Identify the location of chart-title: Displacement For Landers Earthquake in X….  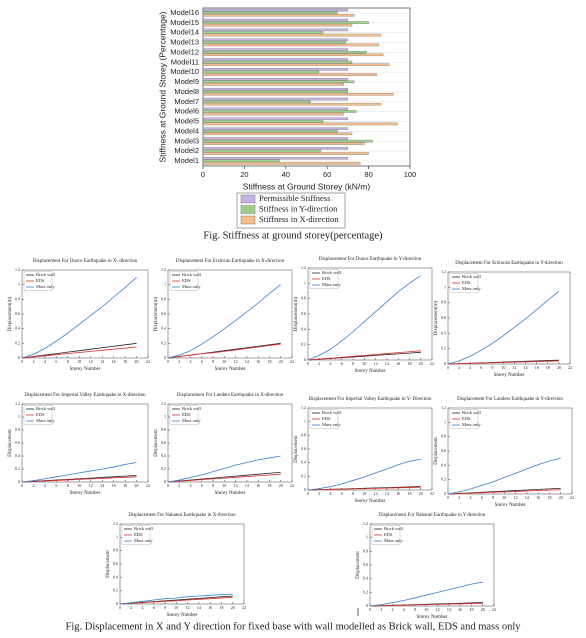
(230, 395).